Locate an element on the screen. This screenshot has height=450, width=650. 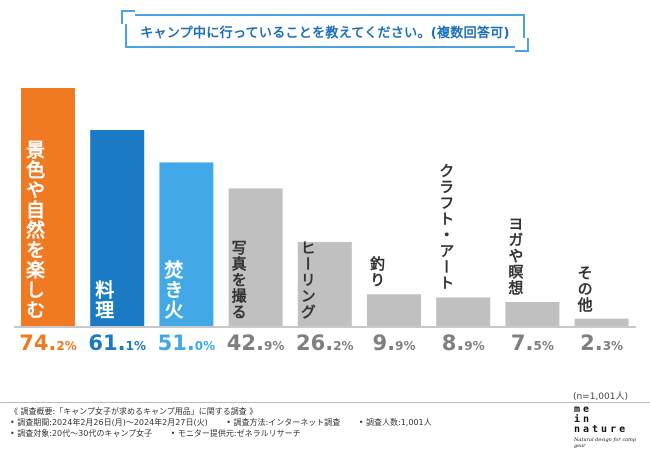
chart-title: キャンプ中に行っていることを教えてください。(複数回答可) is located at coordinates (325, 33).